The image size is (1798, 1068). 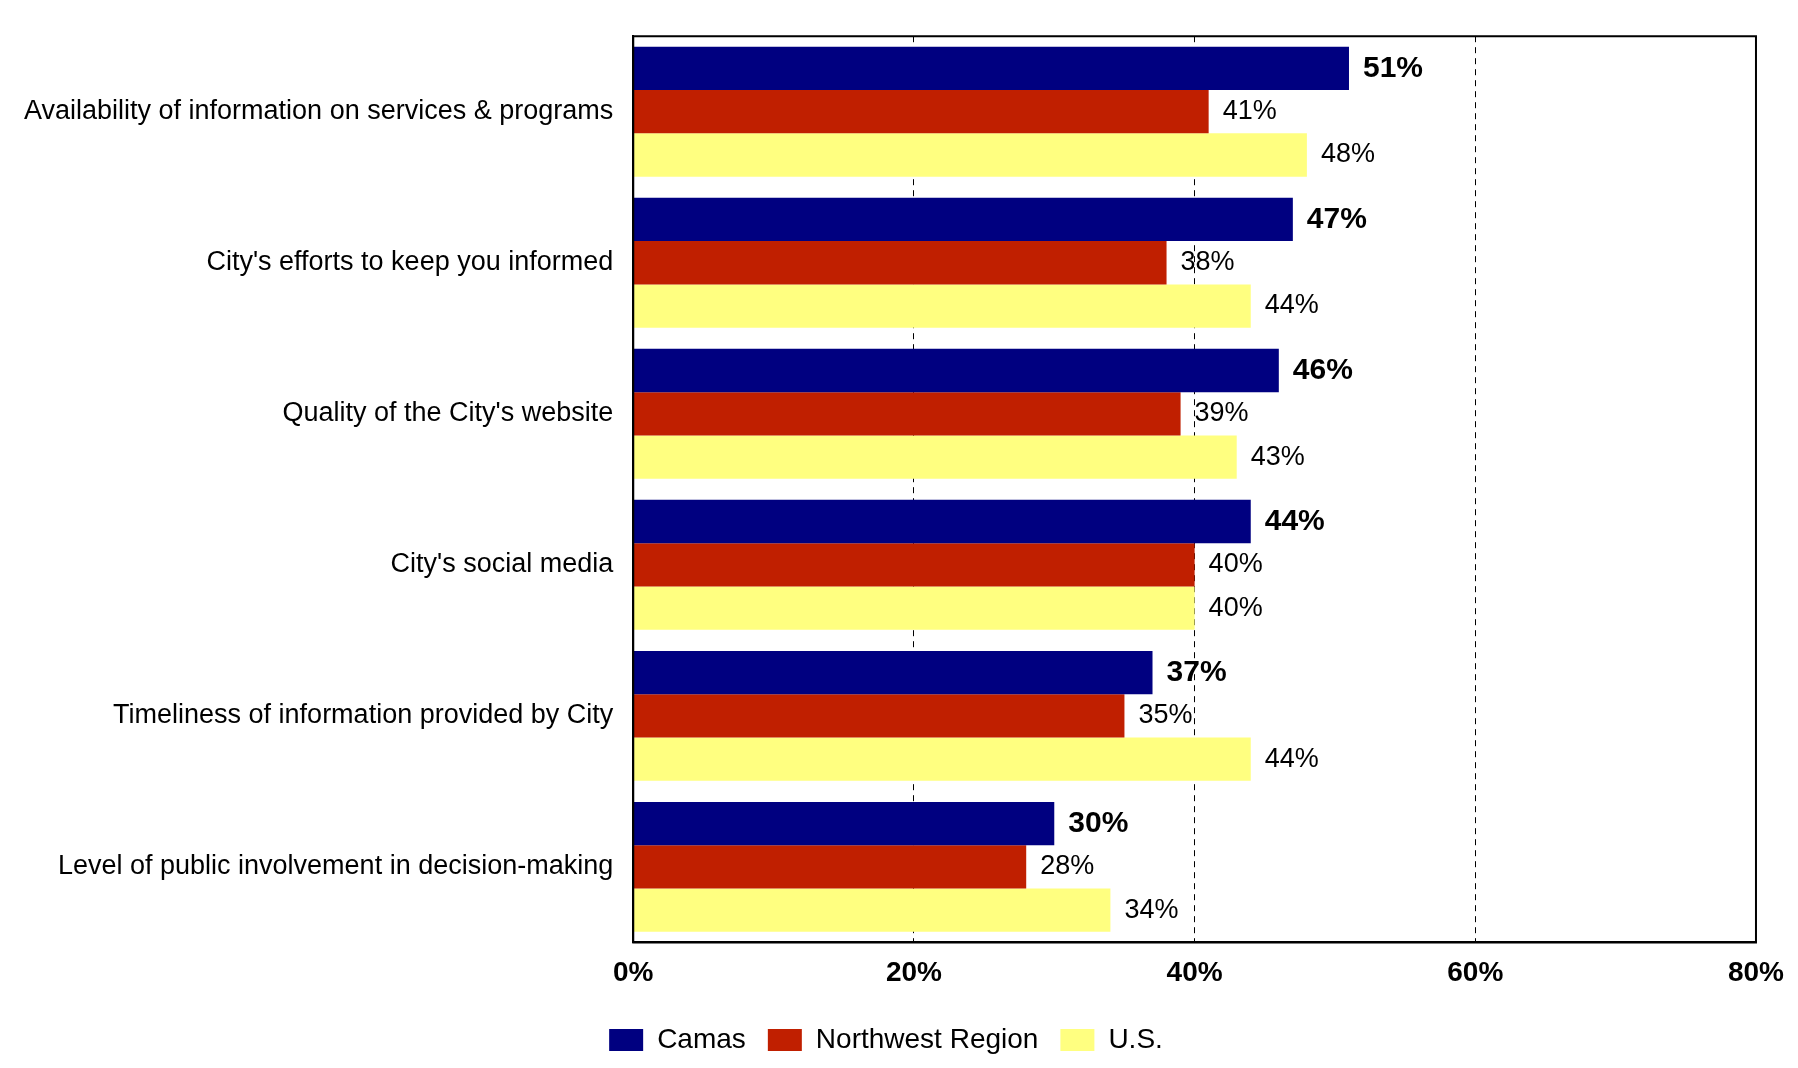 I want to click on data-label: 39%, so click(x=1221, y=412).